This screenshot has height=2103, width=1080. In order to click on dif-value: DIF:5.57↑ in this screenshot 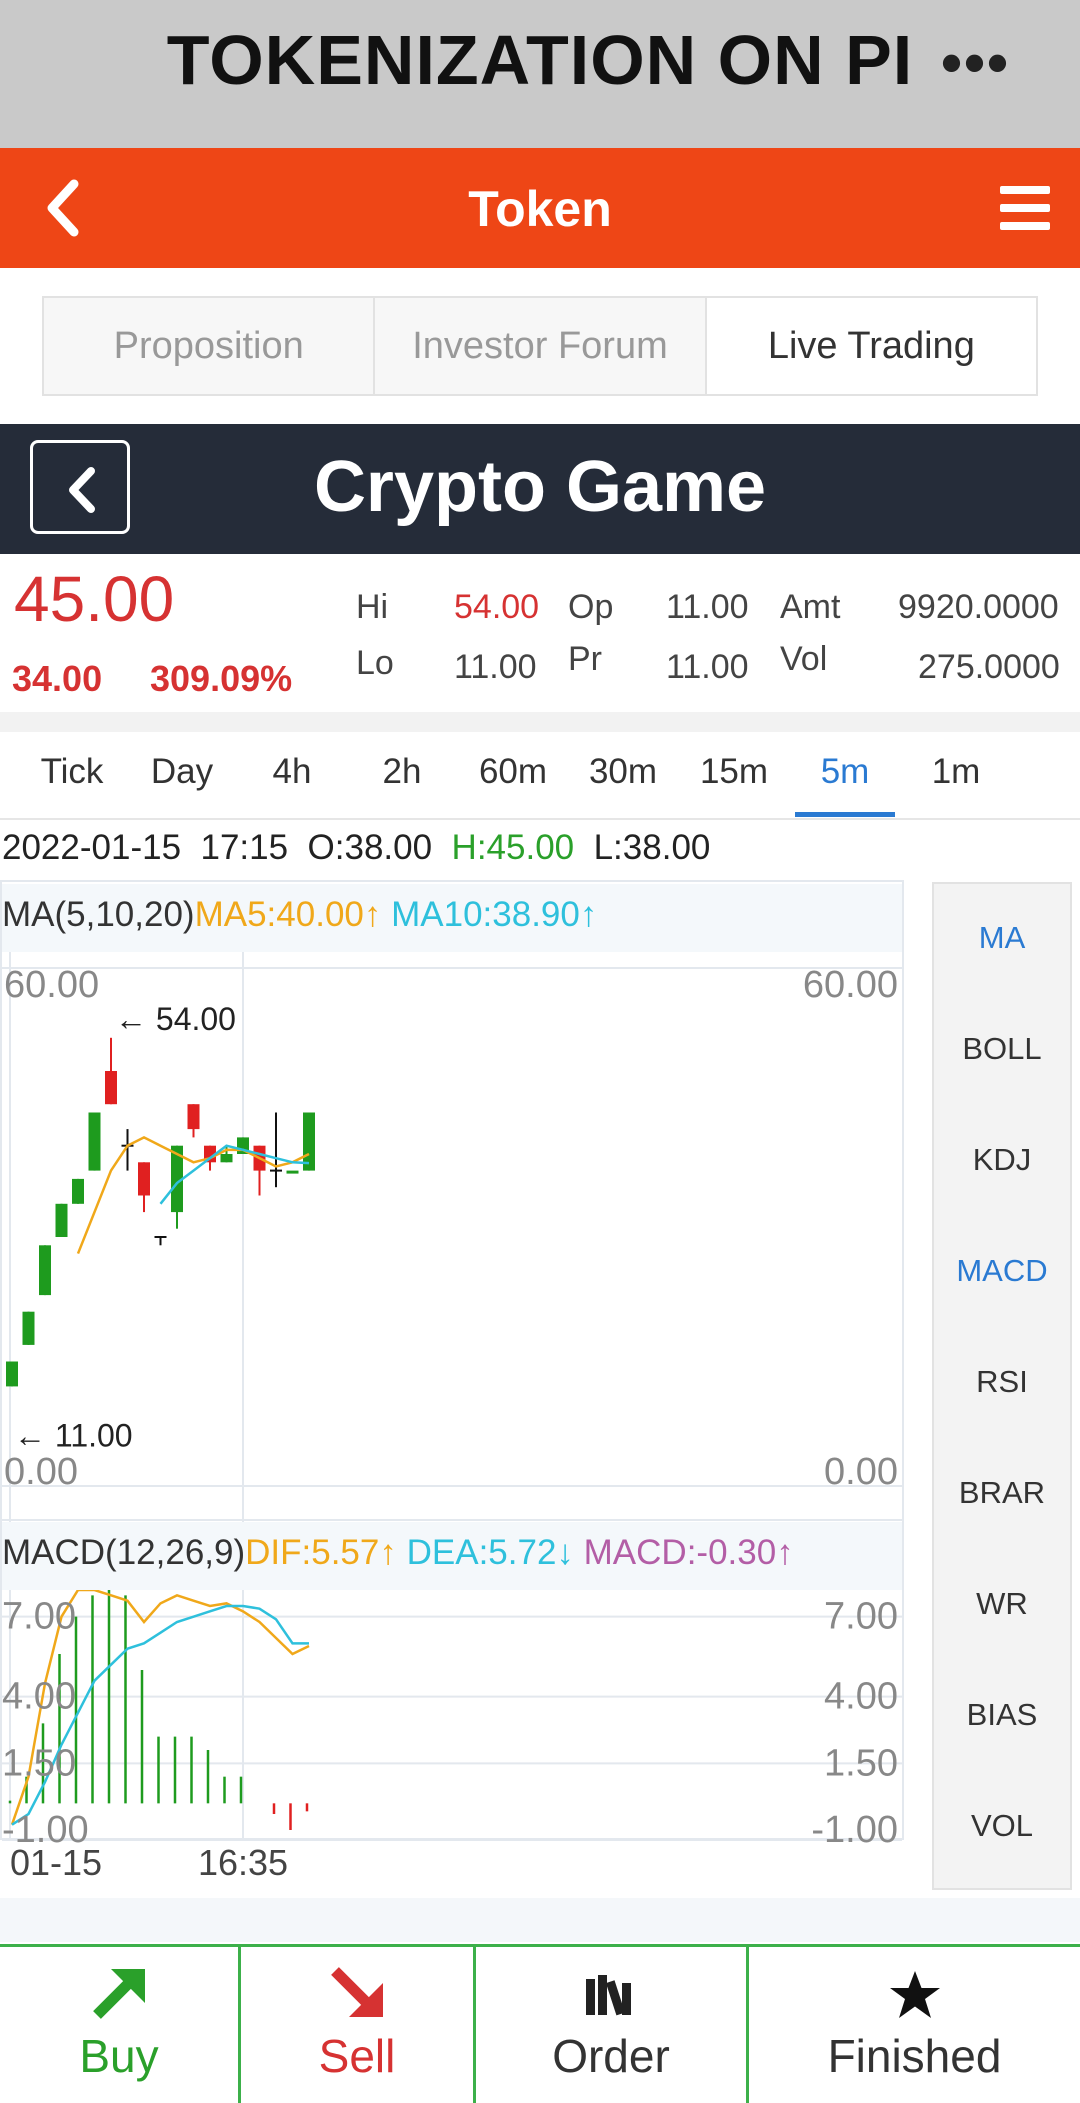, I will do `click(321, 1552)`.